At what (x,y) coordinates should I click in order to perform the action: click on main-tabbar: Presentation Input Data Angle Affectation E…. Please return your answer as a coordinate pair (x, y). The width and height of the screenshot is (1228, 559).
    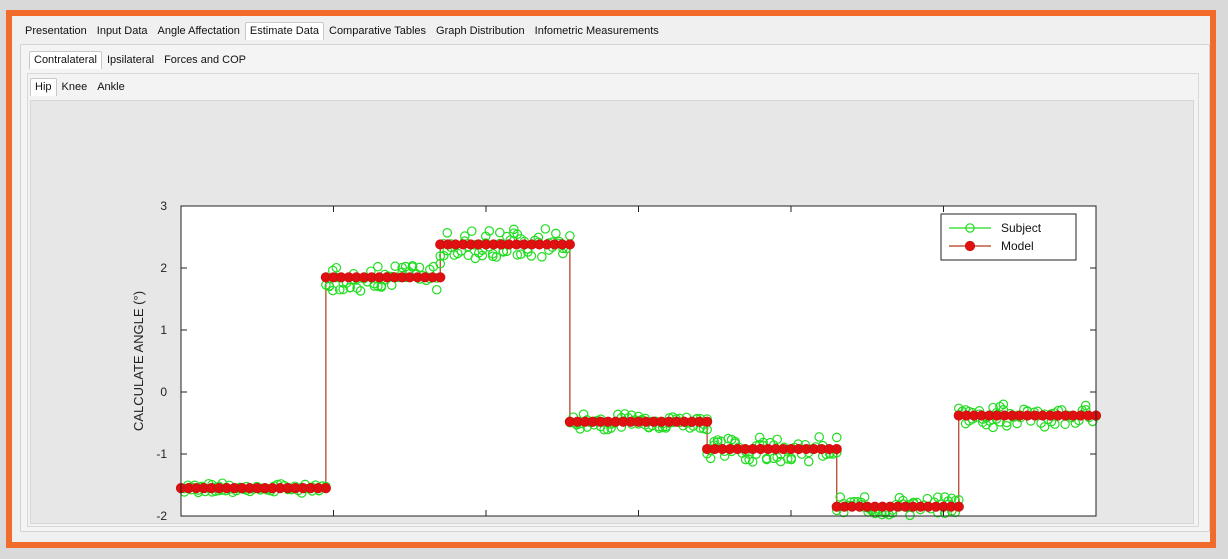
    Looking at the image, I should click on (342, 31).